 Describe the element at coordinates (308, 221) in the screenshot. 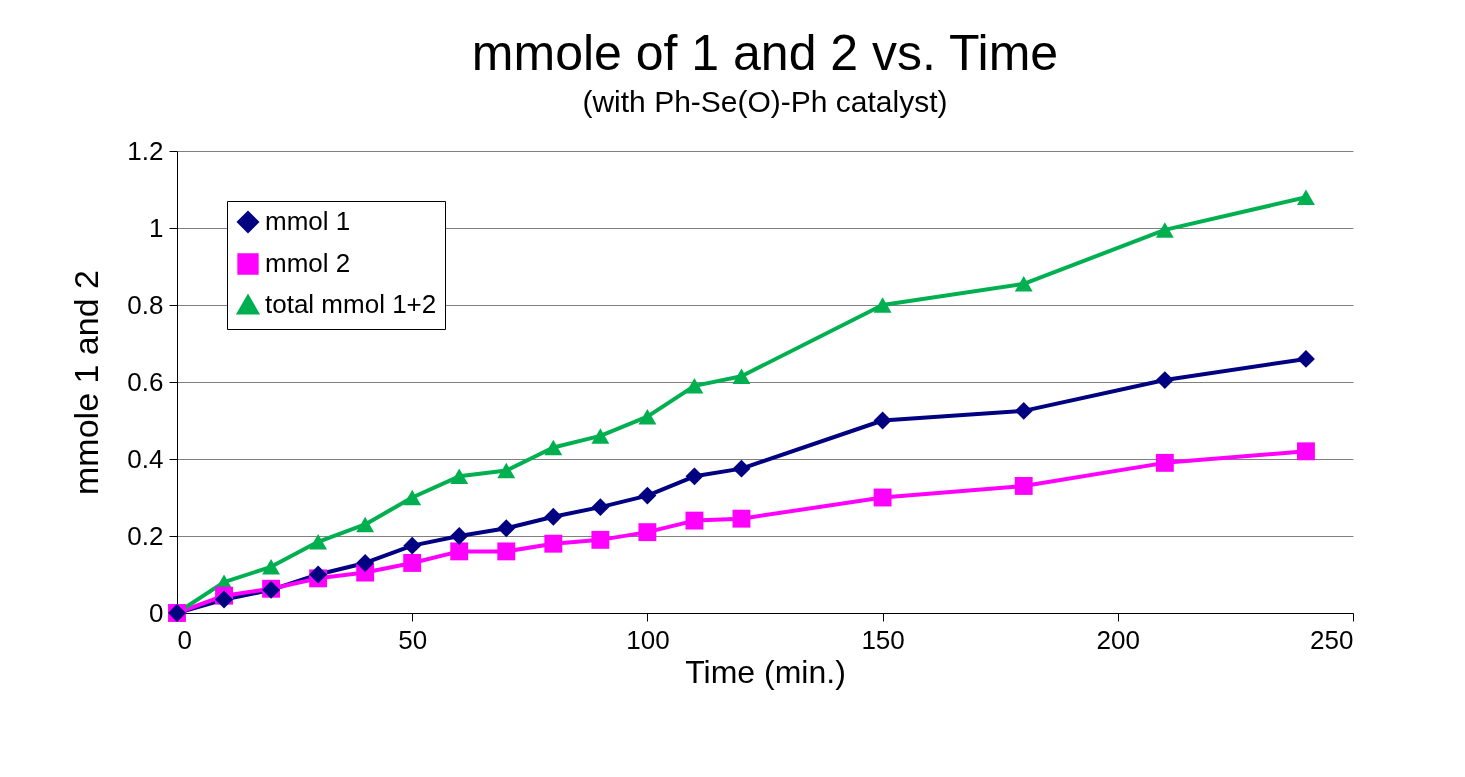

I see `legend-label: mmol 1` at that location.